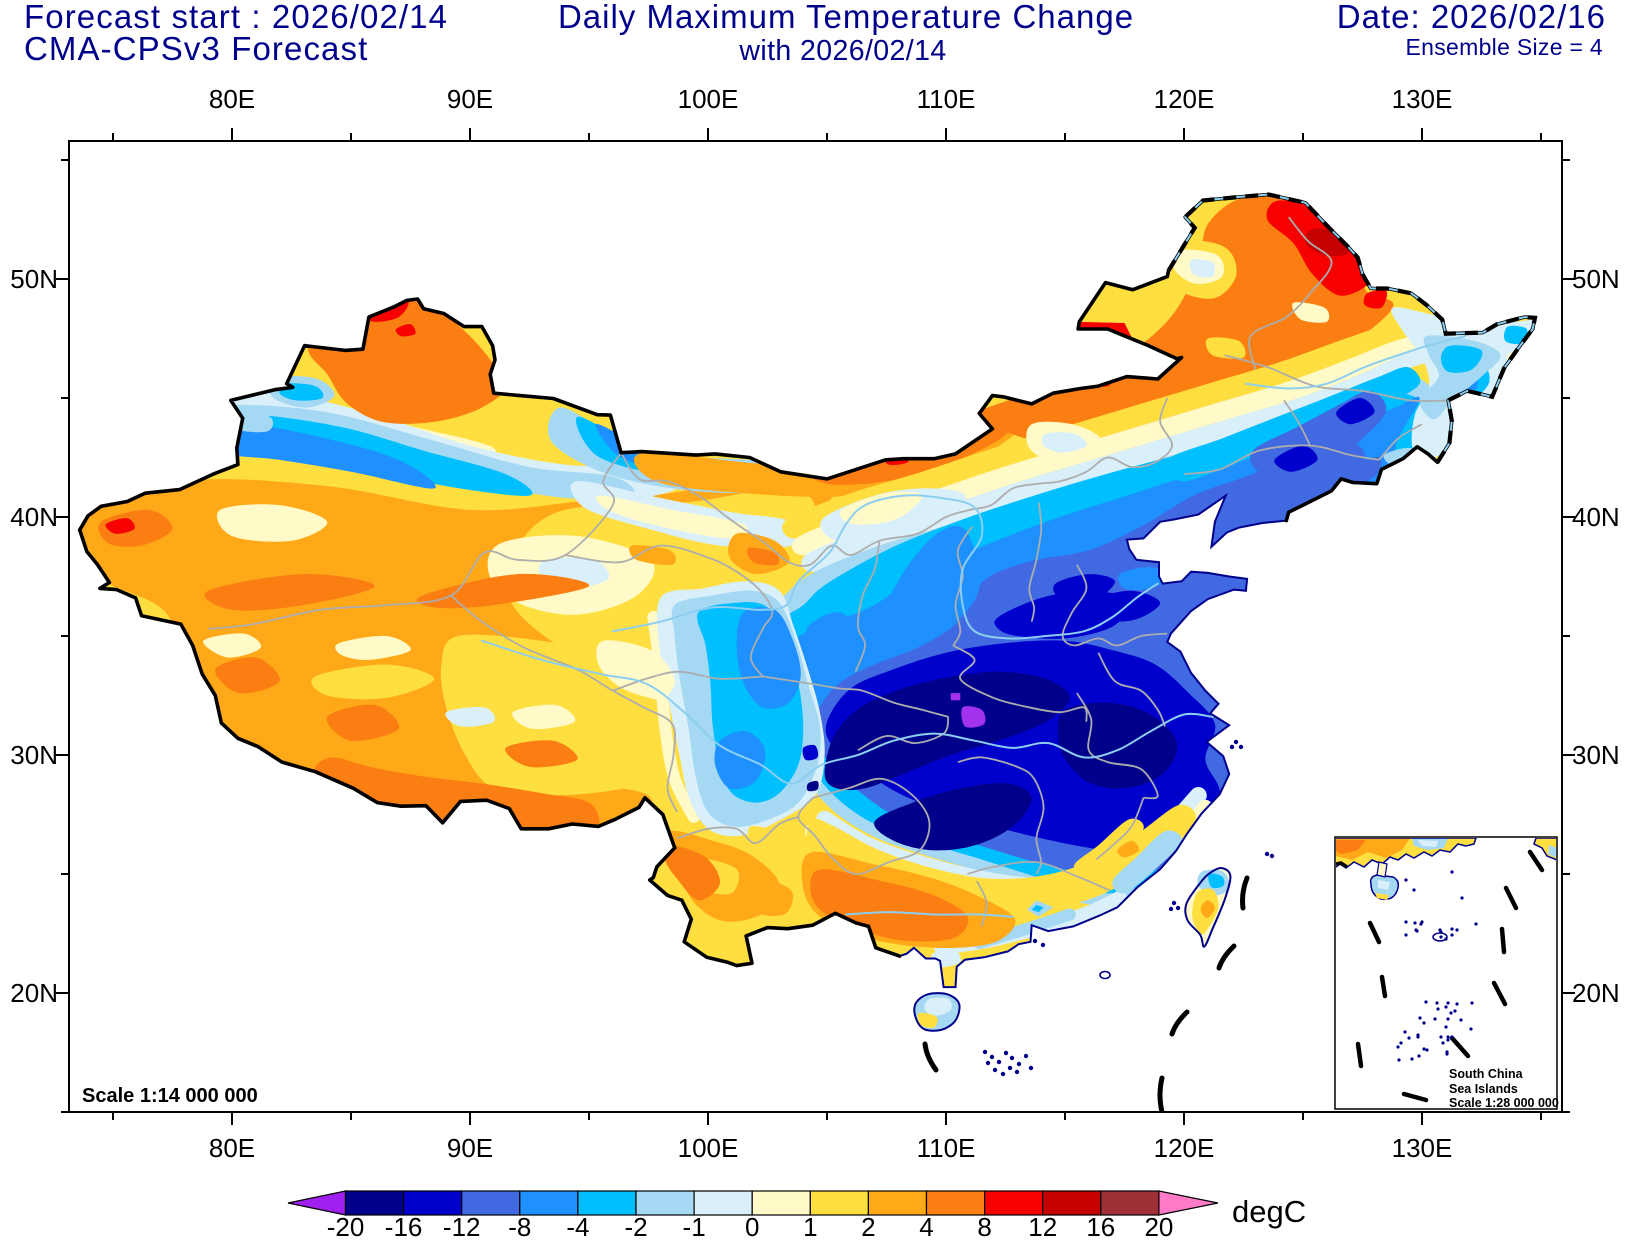 This screenshot has height=1241, width=1632. I want to click on svg-text: with 2026/02/14, so click(842, 51).